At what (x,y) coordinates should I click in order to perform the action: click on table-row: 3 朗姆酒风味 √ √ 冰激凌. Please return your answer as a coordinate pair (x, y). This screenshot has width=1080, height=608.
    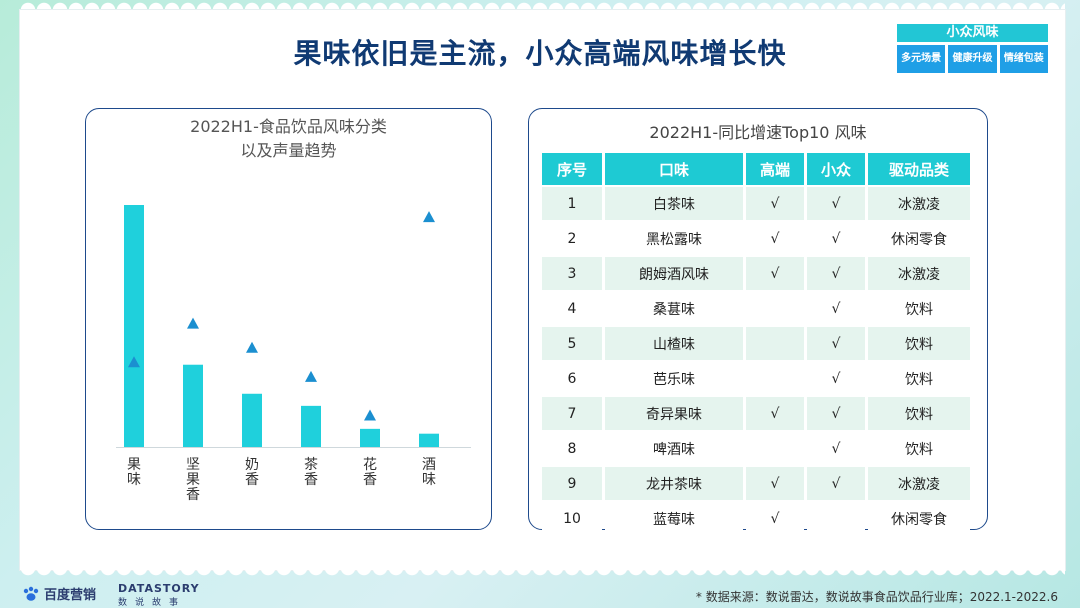
    Looking at the image, I should click on (756, 273).